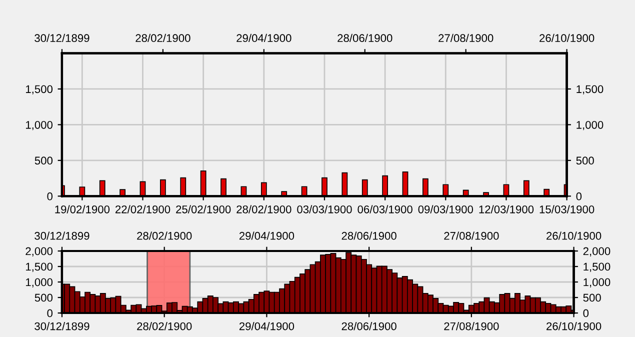 This screenshot has height=337, width=635. What do you see at coordinates (39, 251) in the screenshot?
I see `y-tick-label: 2,000` at bounding box center [39, 251].